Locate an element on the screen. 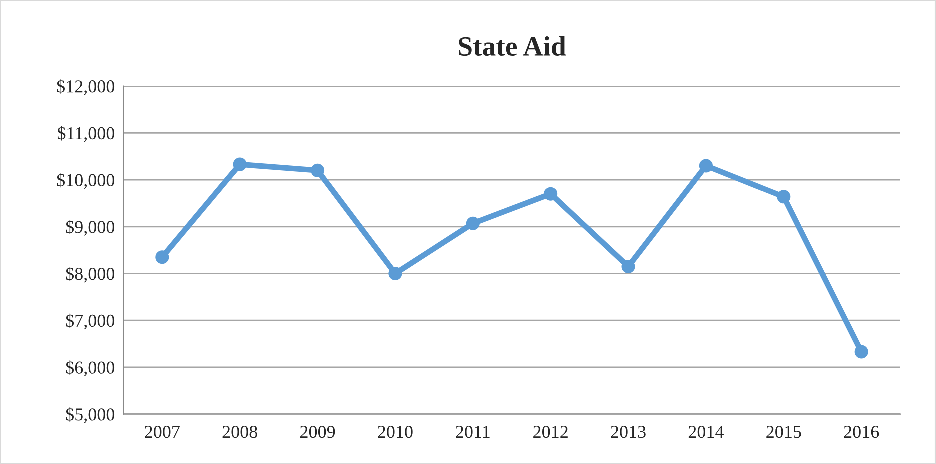 This screenshot has height=464, width=936. x-tick-label: 2016 is located at coordinates (862, 432).